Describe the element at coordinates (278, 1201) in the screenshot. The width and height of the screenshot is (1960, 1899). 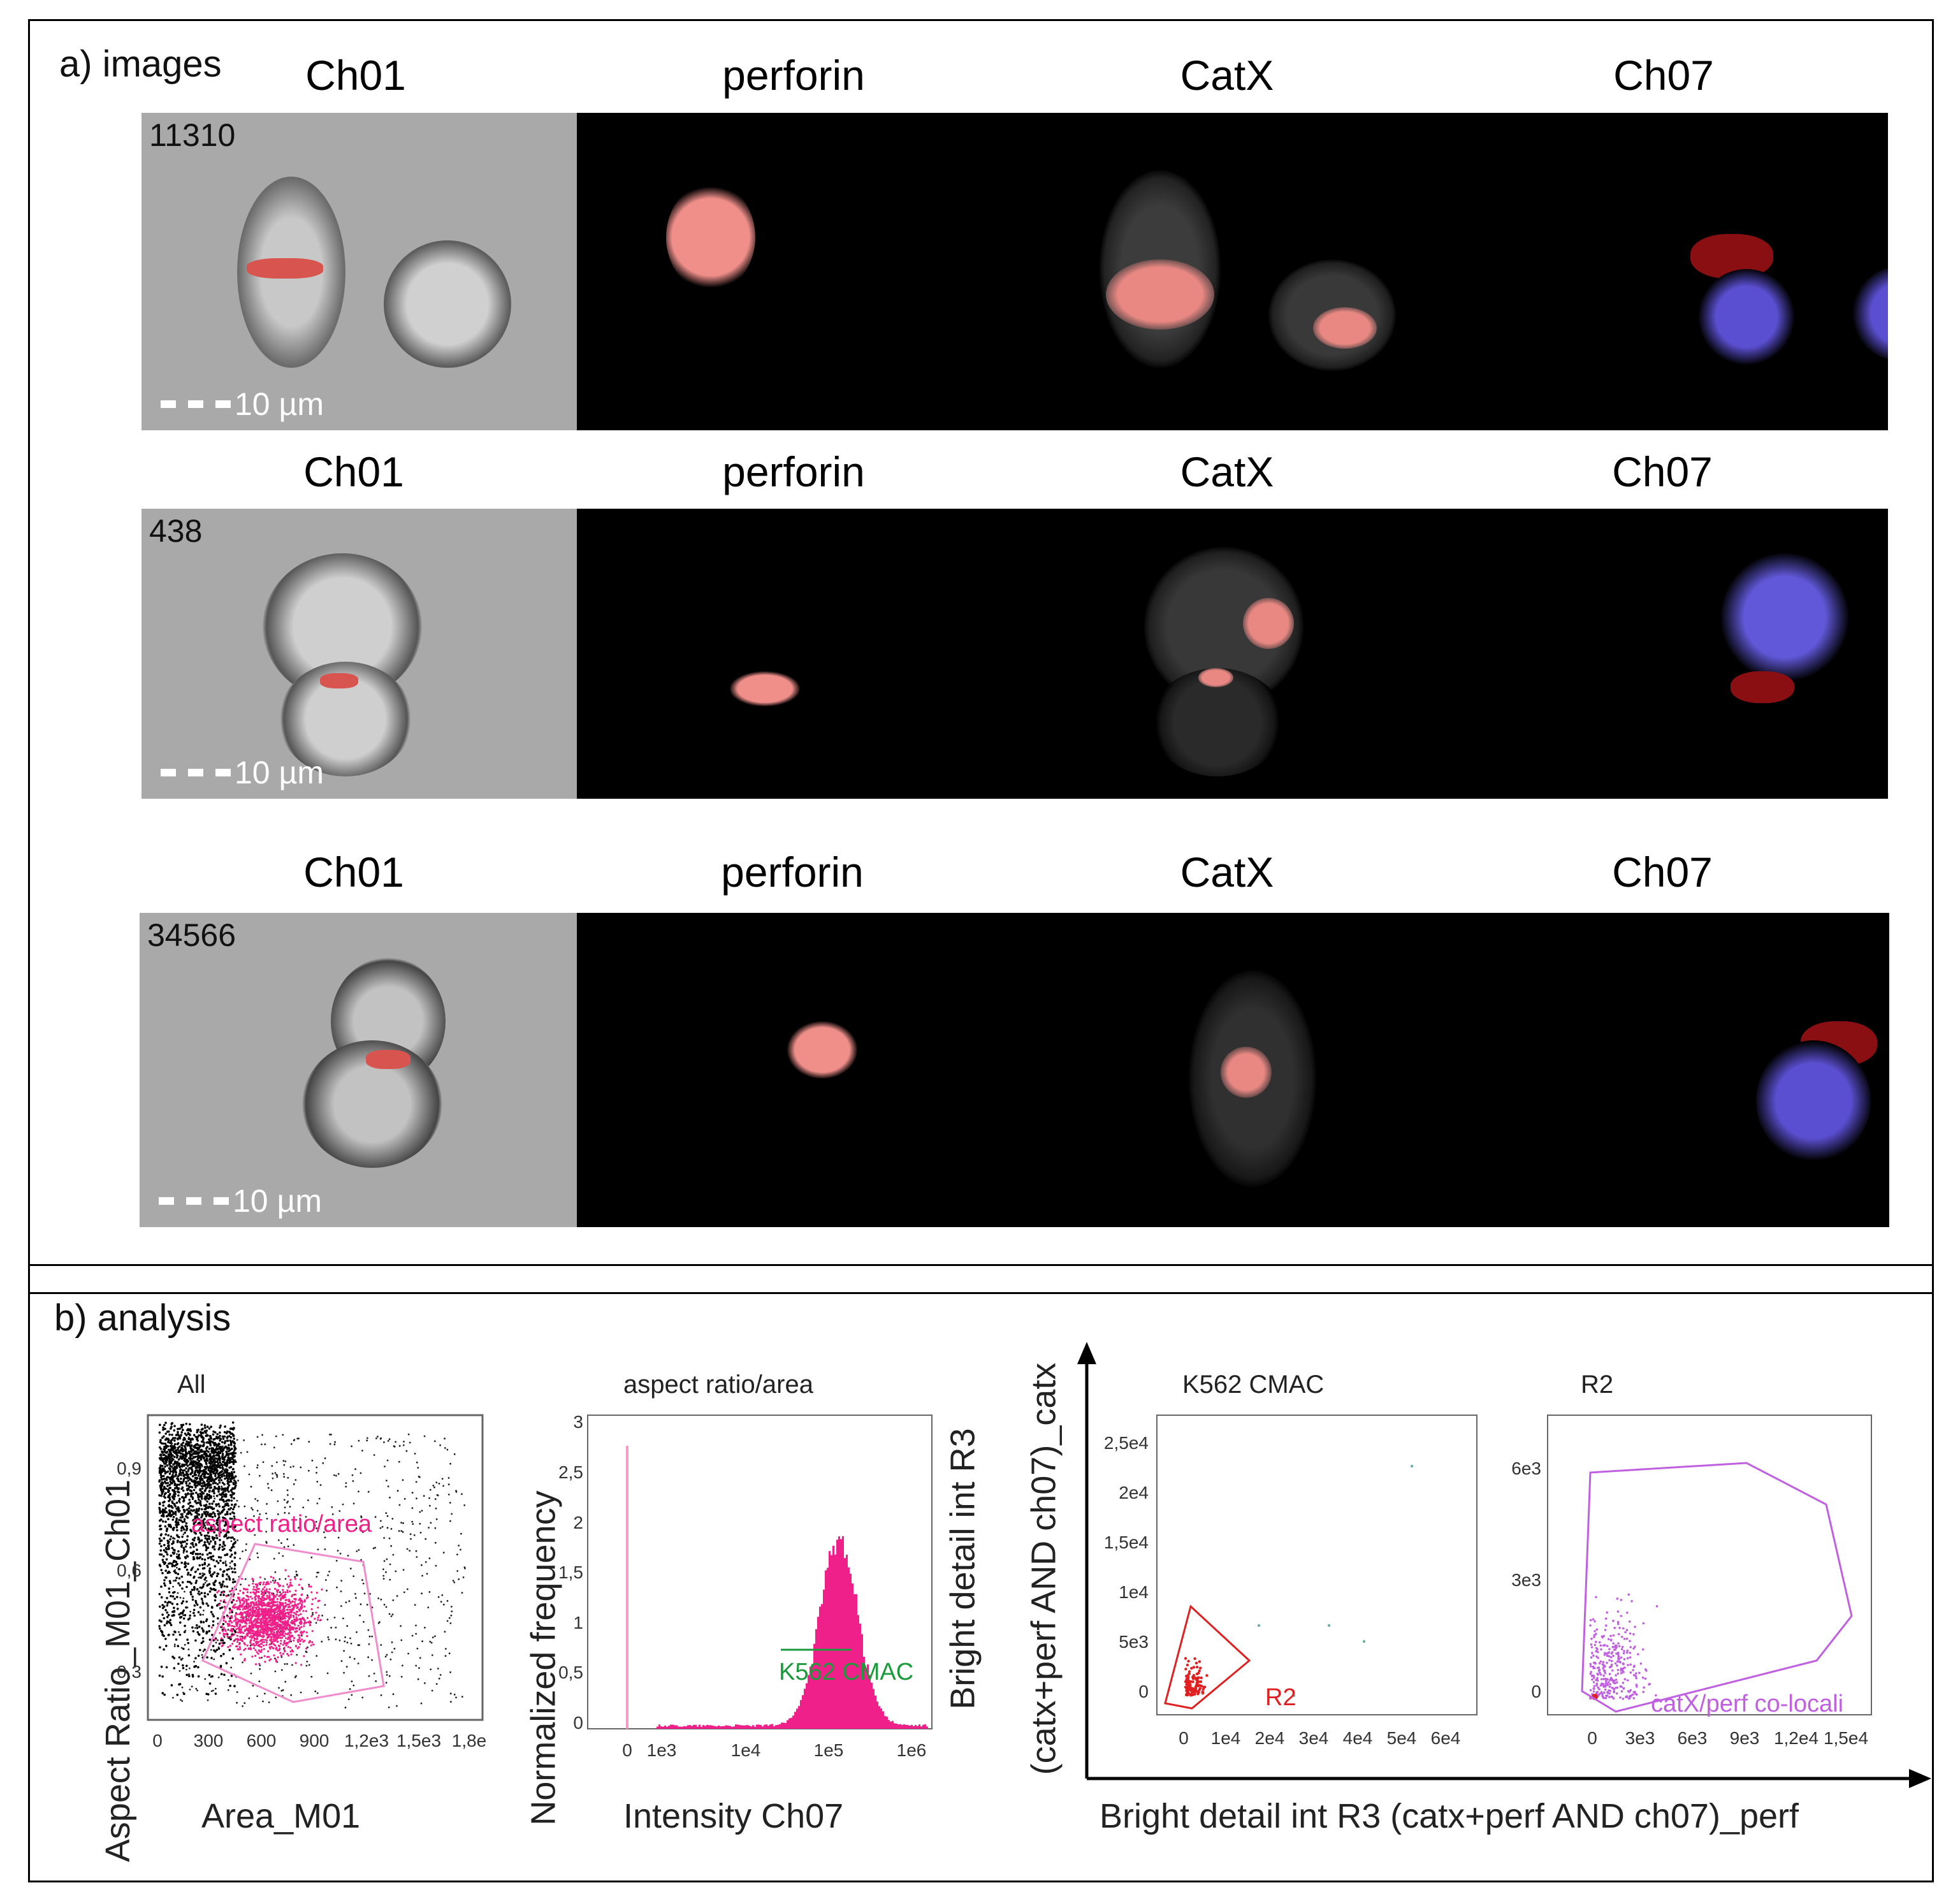
I see `scale-bar-label: 10 µm` at that location.